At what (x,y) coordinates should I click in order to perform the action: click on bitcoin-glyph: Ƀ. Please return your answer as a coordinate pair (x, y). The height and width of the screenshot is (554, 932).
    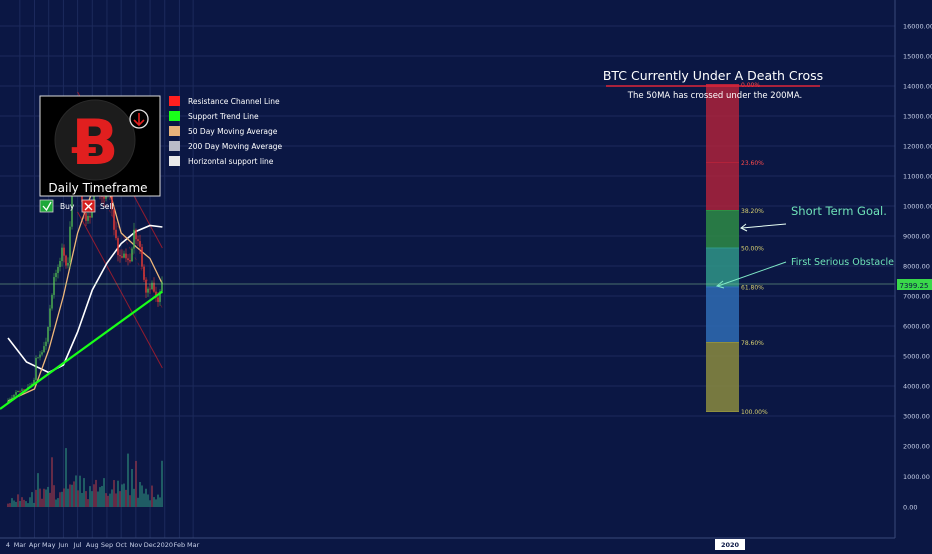
    Looking at the image, I should click on (94, 142).